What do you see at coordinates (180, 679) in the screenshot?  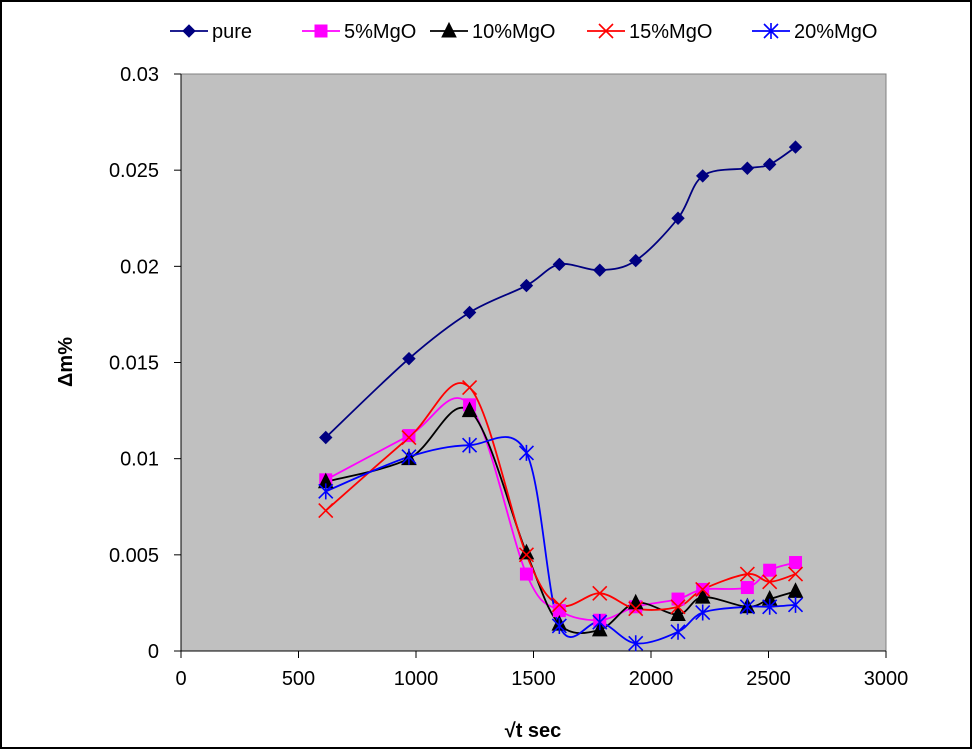 I see `x-tick-label: 0` at bounding box center [180, 679].